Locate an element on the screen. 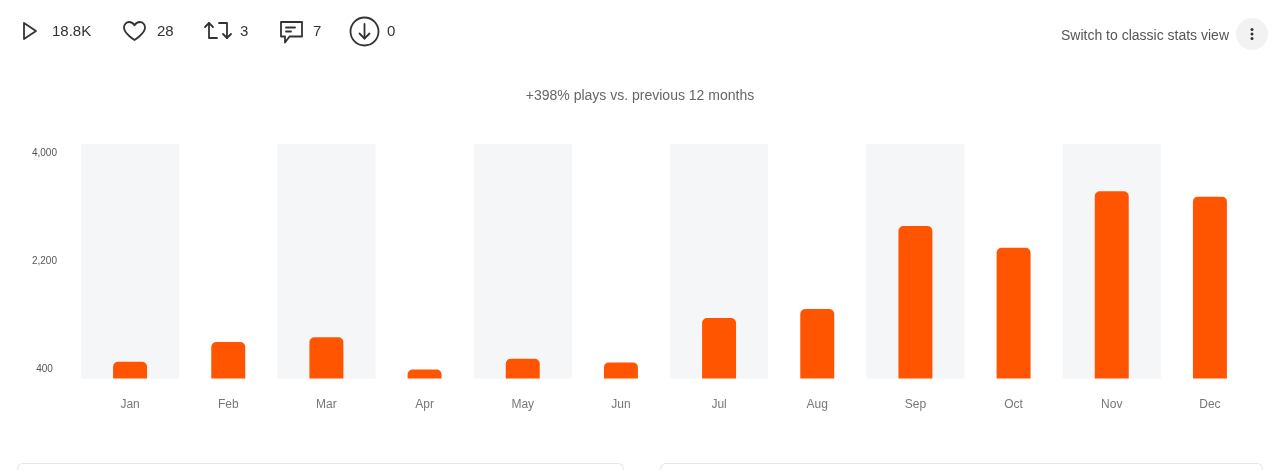  y-tick-label: 2,200 is located at coordinates (44, 260).